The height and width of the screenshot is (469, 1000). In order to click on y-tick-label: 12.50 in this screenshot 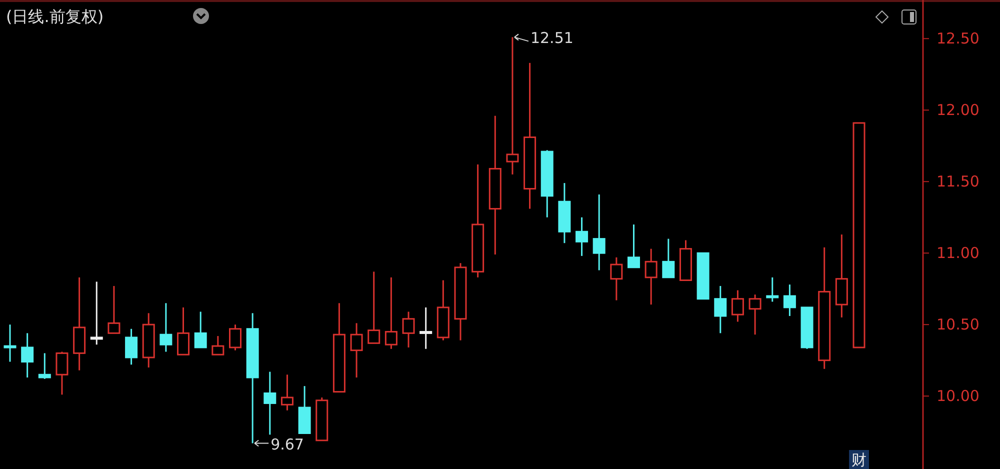, I will do `click(958, 39)`.